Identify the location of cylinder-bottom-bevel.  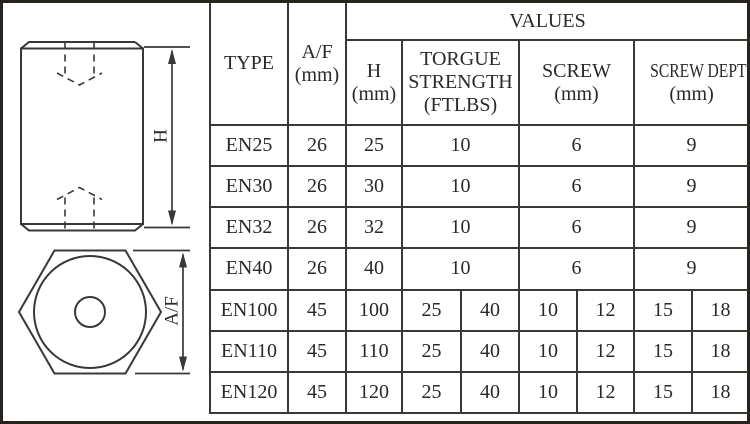
(82, 227).